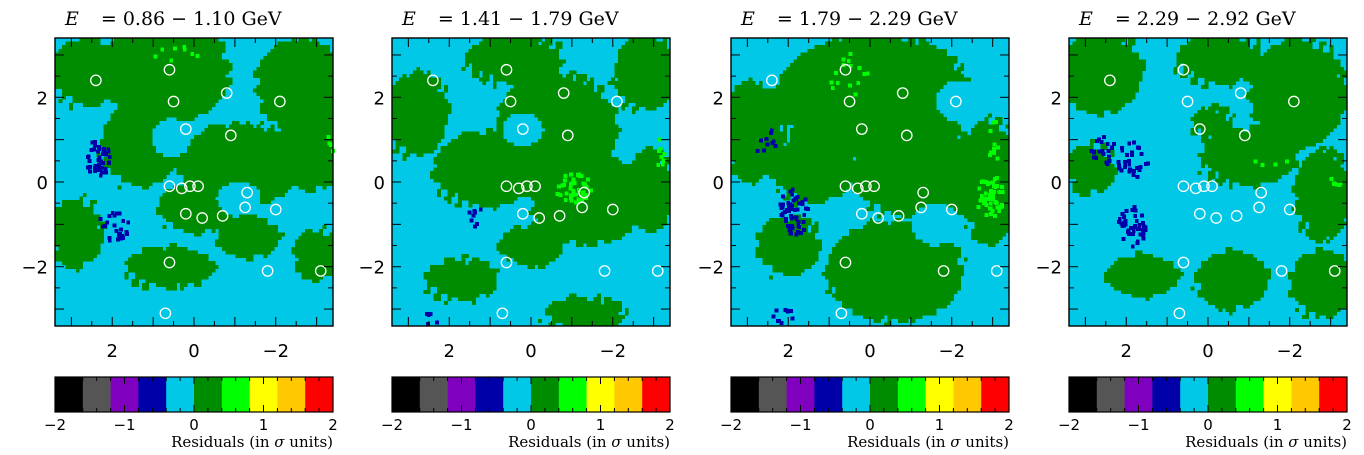 The image size is (1364, 455). Describe the element at coordinates (517, 394) in the screenshot. I see `colorbar-swatch` at that location.